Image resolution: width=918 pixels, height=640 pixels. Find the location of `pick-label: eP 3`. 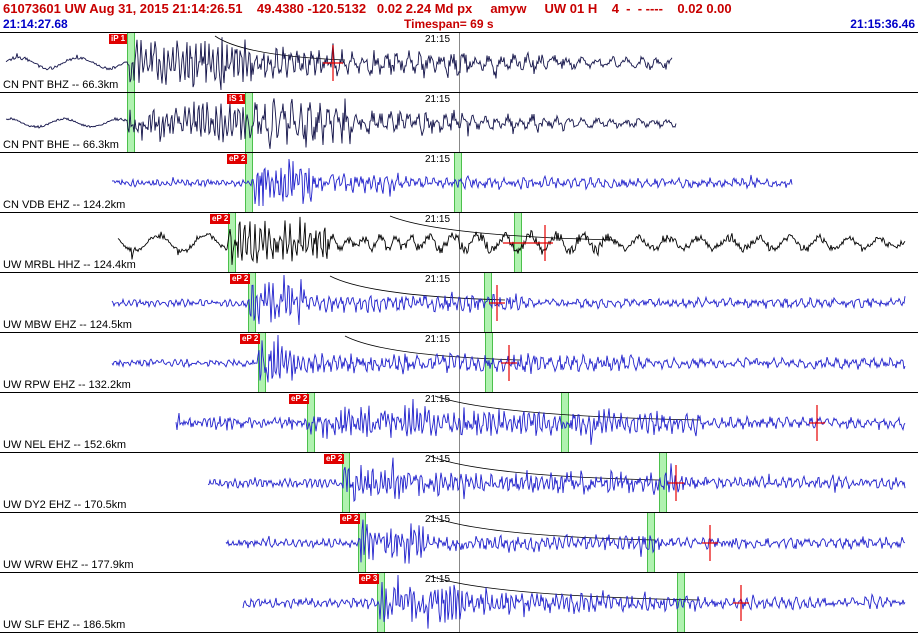

pick-label: eP 3 is located at coordinates (369, 579).